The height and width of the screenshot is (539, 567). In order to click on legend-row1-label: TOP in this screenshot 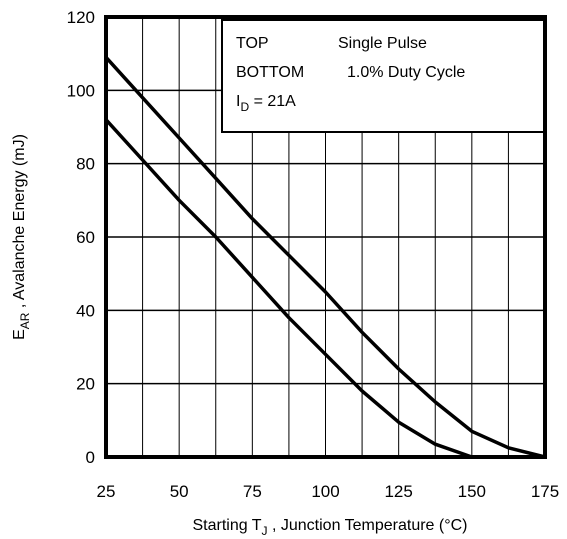, I will do `click(252, 43)`.